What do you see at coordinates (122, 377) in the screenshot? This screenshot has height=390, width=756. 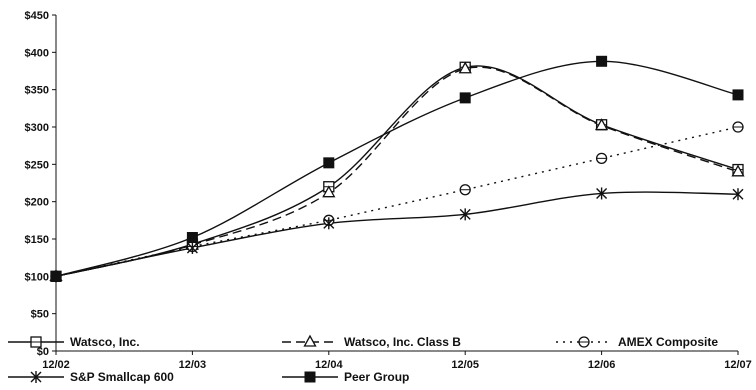 I see `legend-label: S&P Smallcap 600` at bounding box center [122, 377].